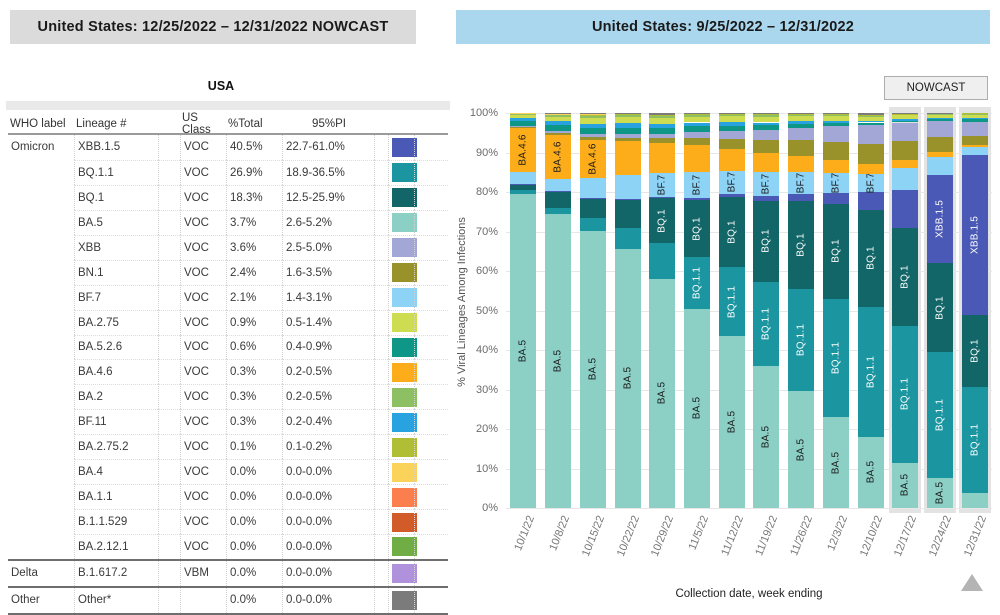  What do you see at coordinates (627, 310) in the screenshot?
I see `bar-10/22/22: BA.5` at bounding box center [627, 310].